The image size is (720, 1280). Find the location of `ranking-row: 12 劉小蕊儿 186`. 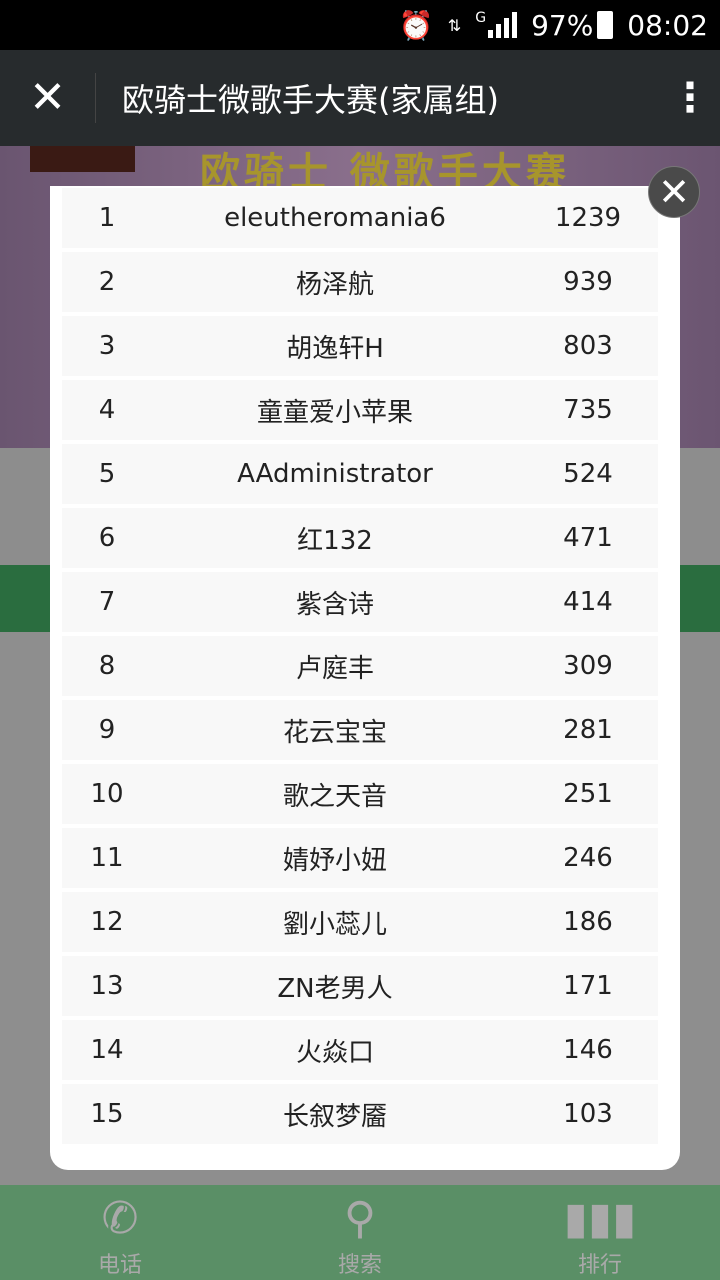

ranking-row: 12 劉小蕊儿 186 is located at coordinates (360, 922).